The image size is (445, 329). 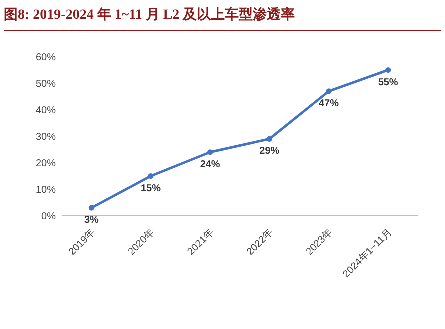 I want to click on y-tick-label: 60%, so click(x=46, y=58).